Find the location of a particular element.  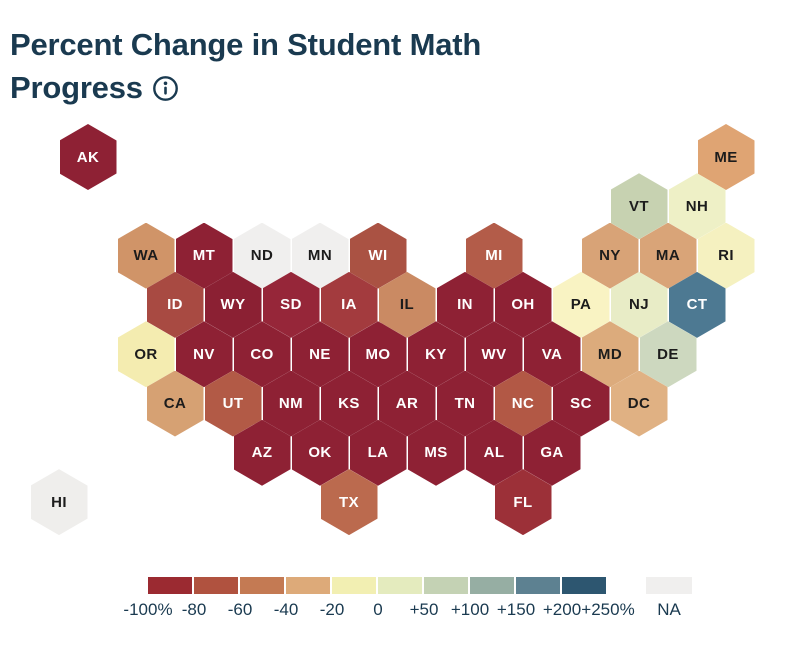

legend-tick-label: +150 is located at coordinates (516, 609).